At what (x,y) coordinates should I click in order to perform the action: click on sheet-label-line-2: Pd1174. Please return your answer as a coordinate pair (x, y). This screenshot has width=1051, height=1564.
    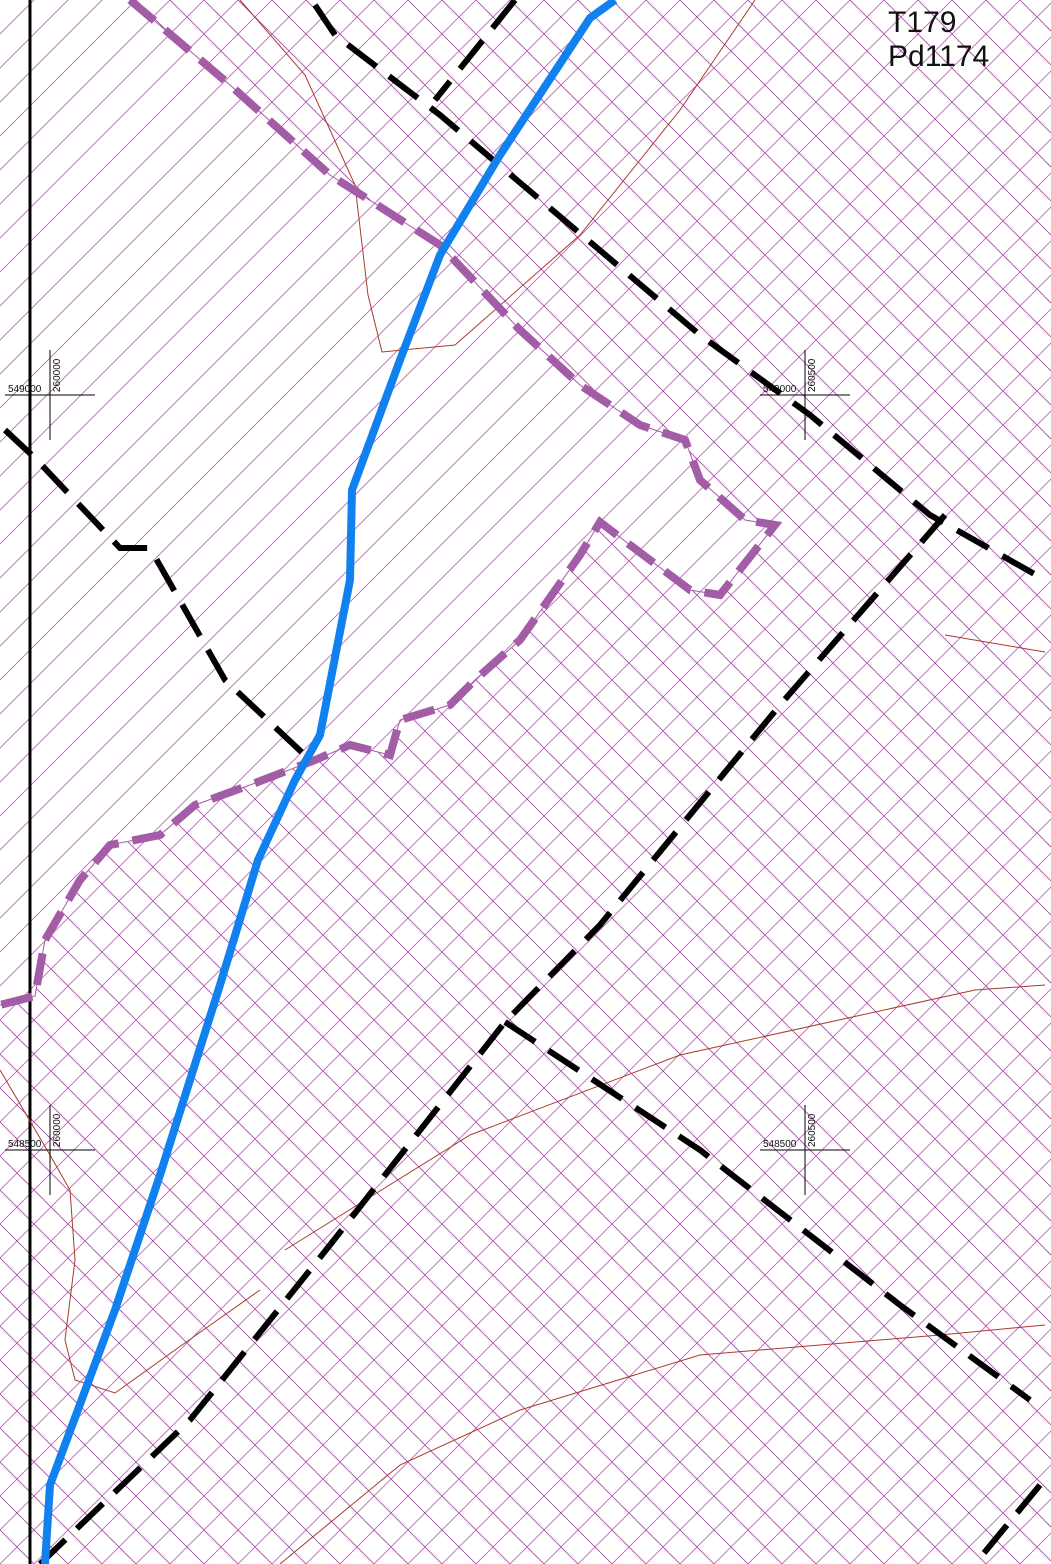
    Looking at the image, I should click on (939, 56).